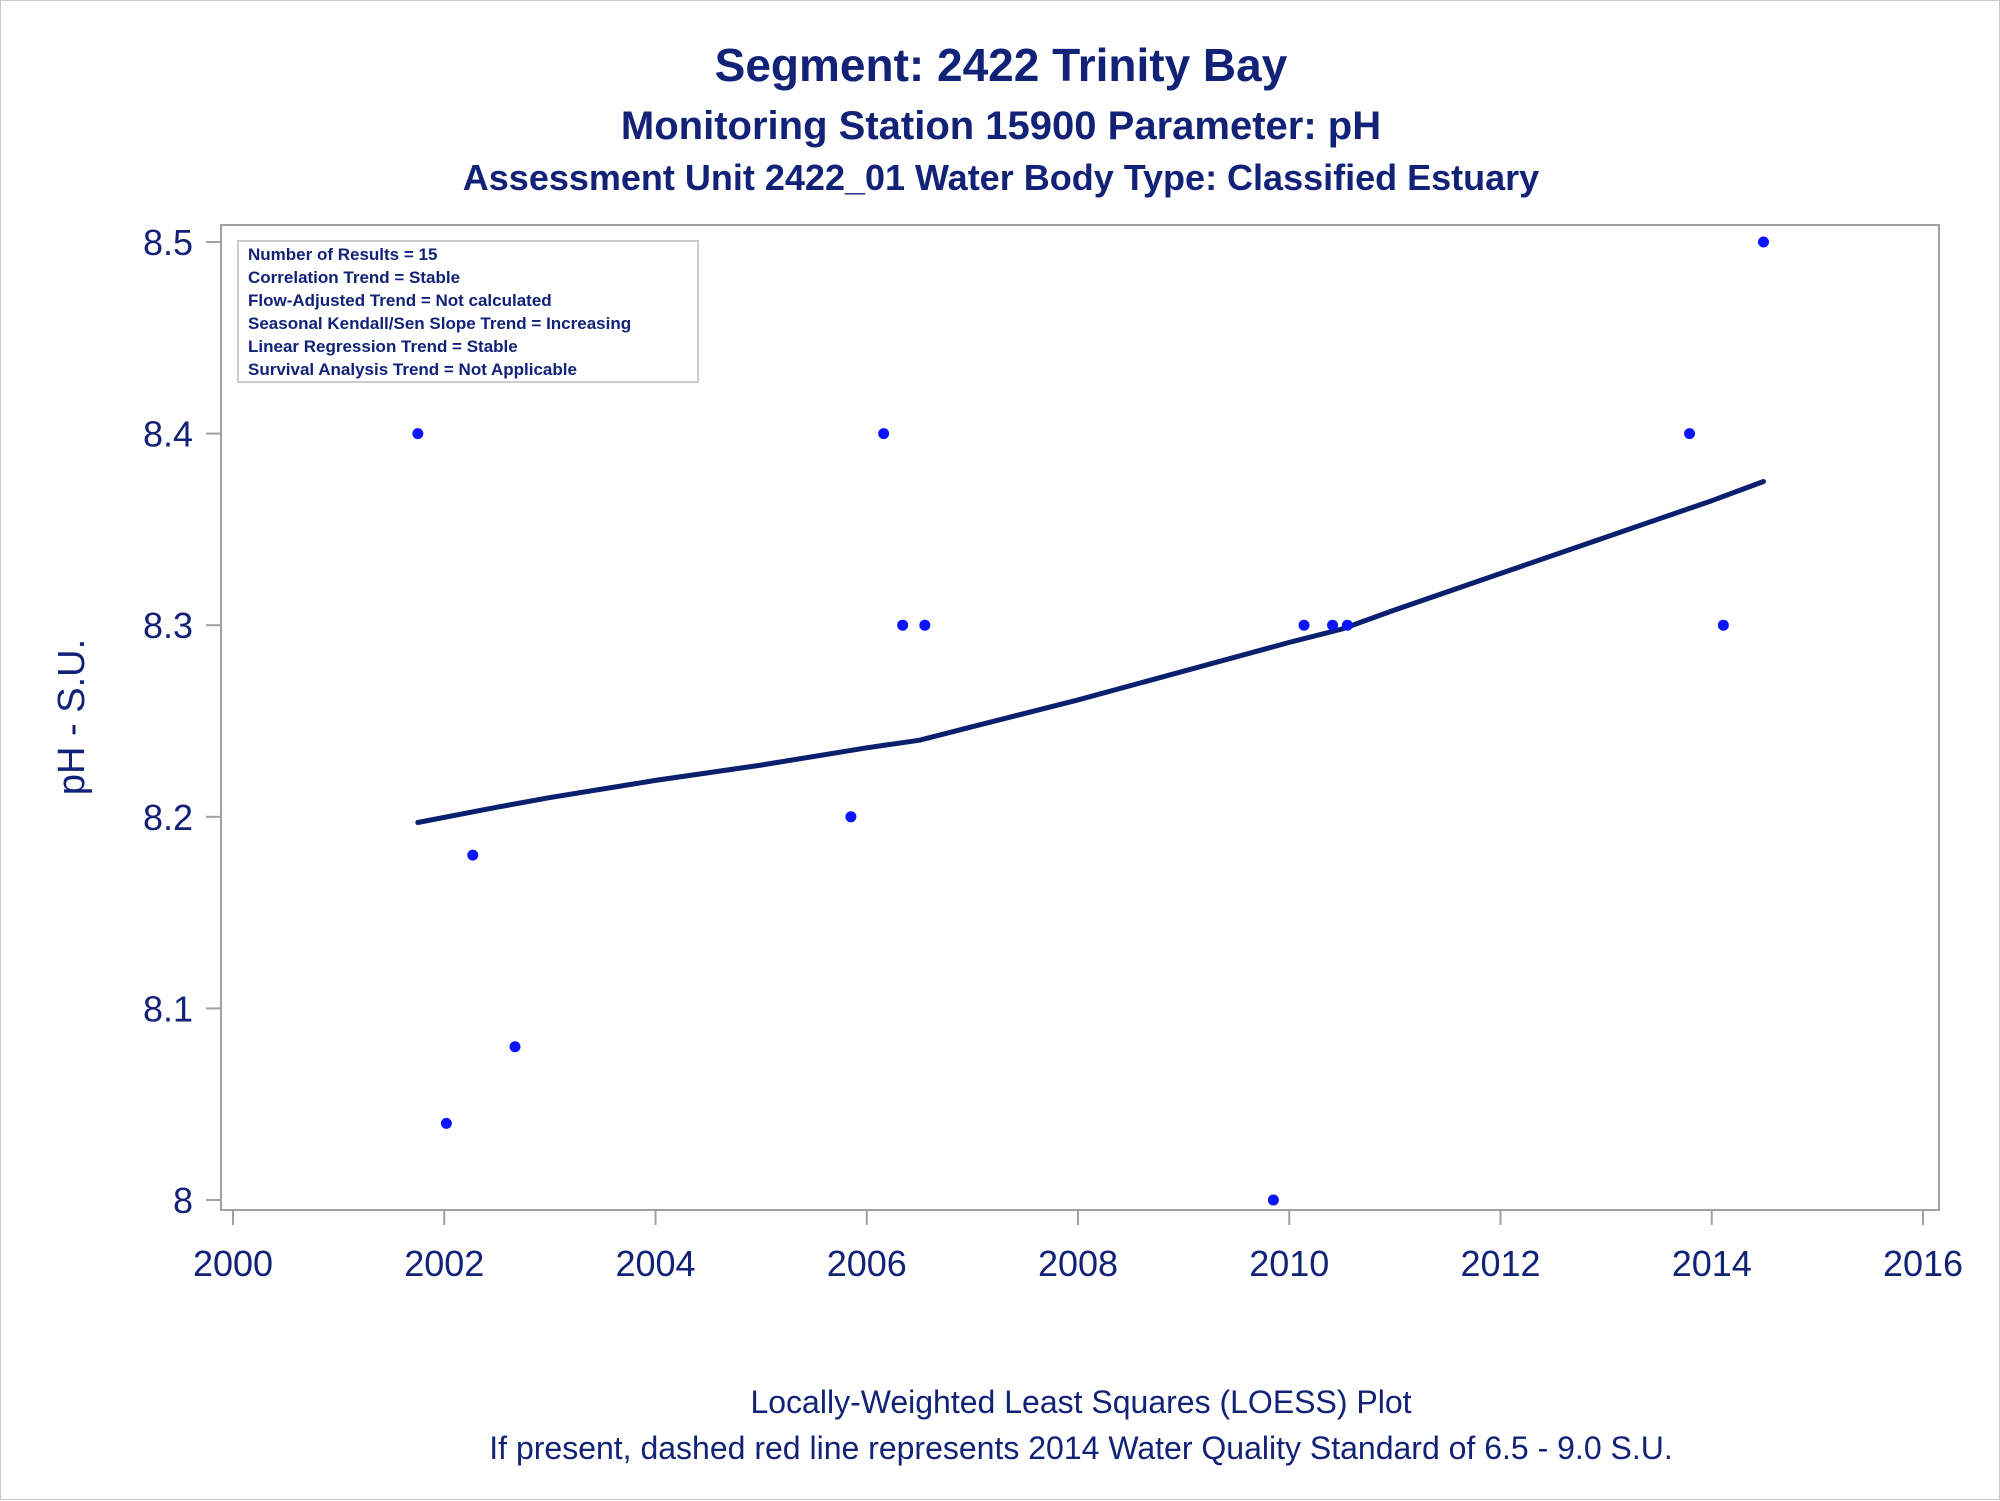  I want to click on y-tick-label: 8.1, so click(168, 1008).